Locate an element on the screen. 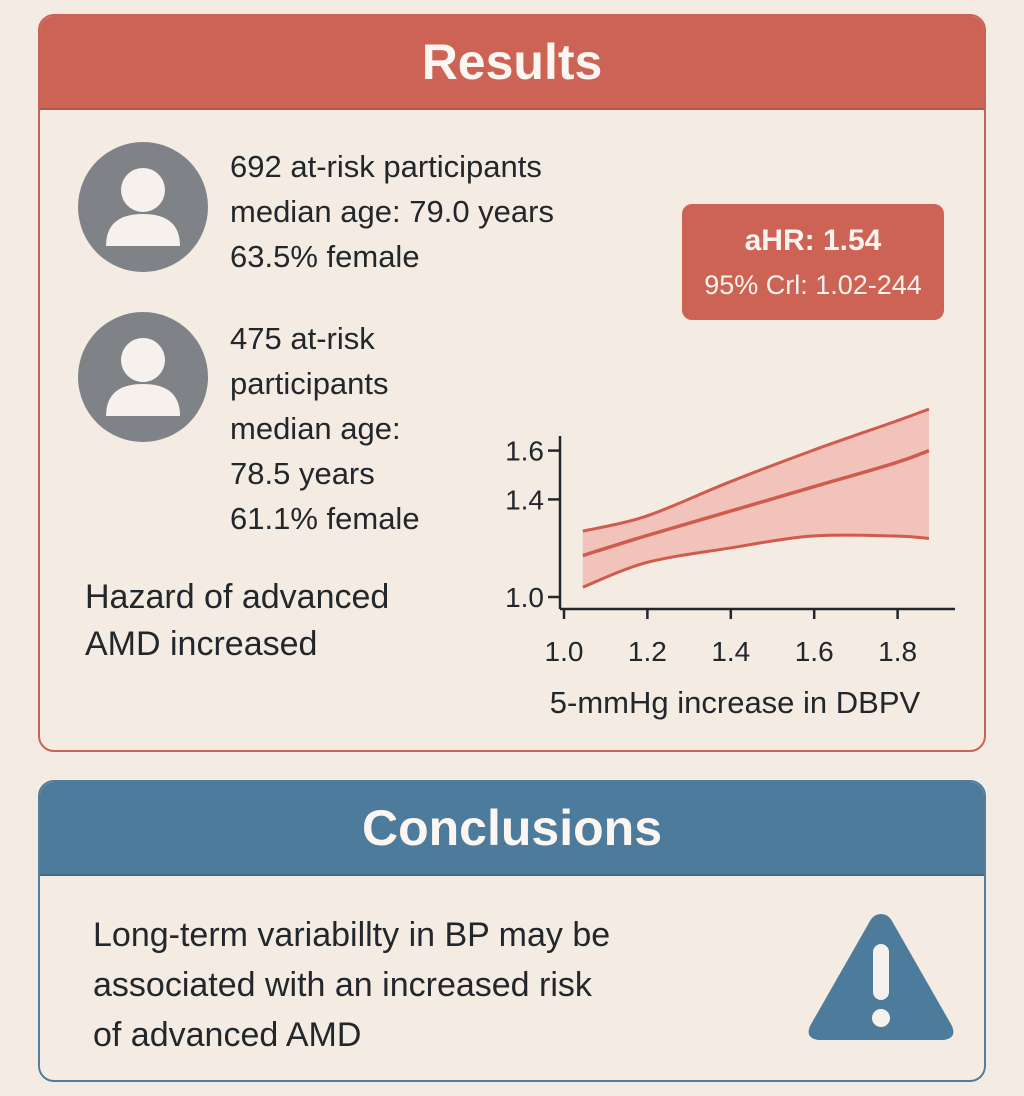  lower-bound-line is located at coordinates (756, 561).